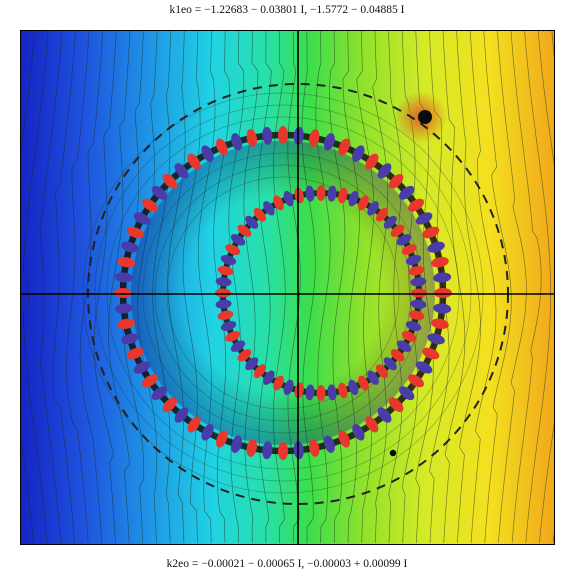  I want to click on marker-dot, so click(393, 453).